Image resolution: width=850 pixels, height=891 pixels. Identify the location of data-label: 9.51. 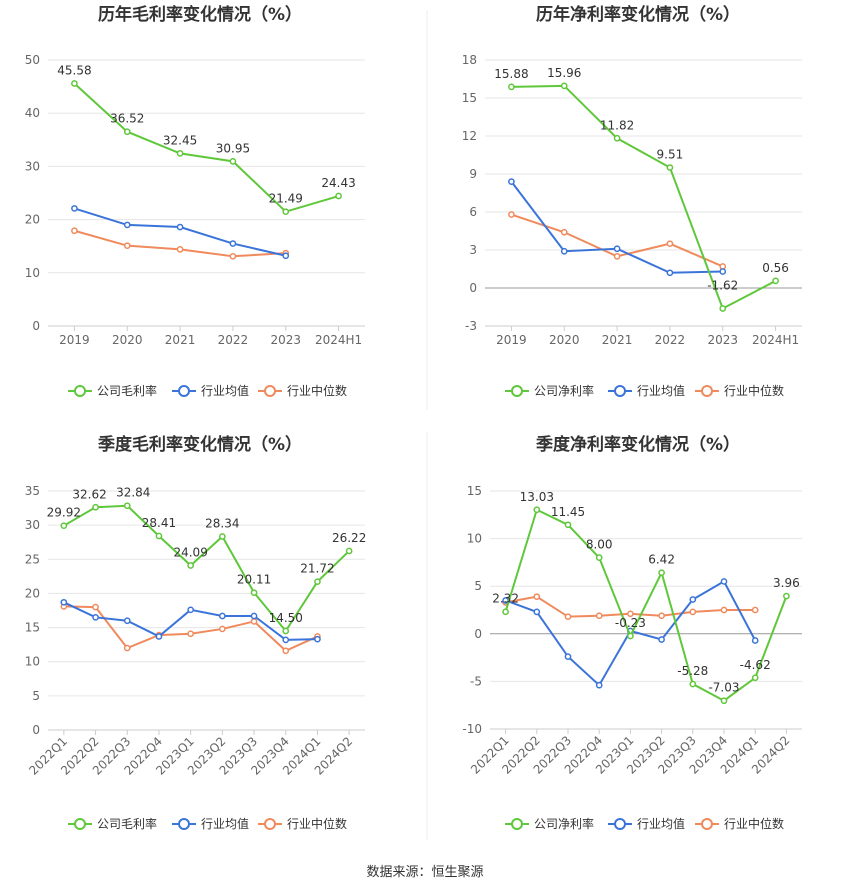
(670, 155).